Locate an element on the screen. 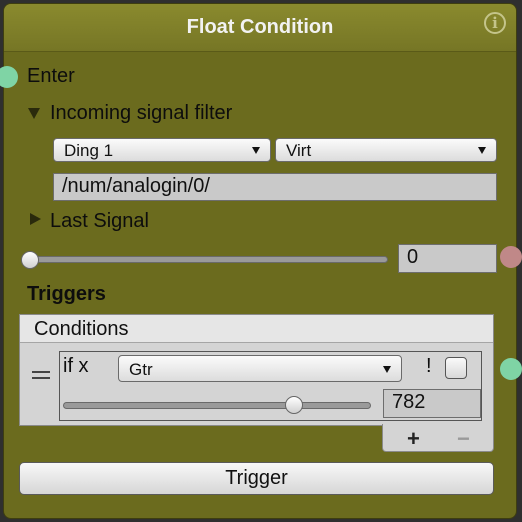 Image resolution: width=522 pixels, height=522 pixels. value-field: 0 is located at coordinates (447, 258).